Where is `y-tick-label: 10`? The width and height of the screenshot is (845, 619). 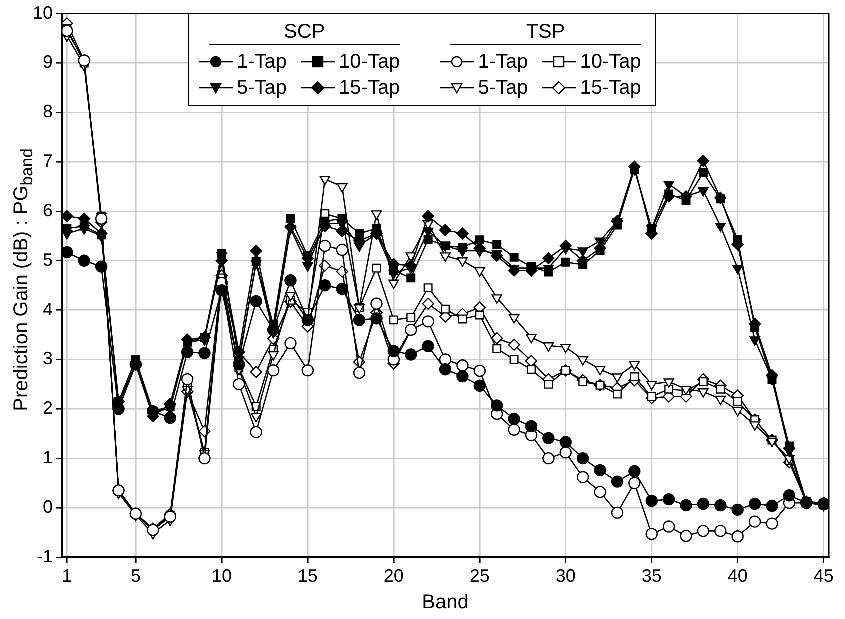 y-tick-label: 10 is located at coordinates (43, 12).